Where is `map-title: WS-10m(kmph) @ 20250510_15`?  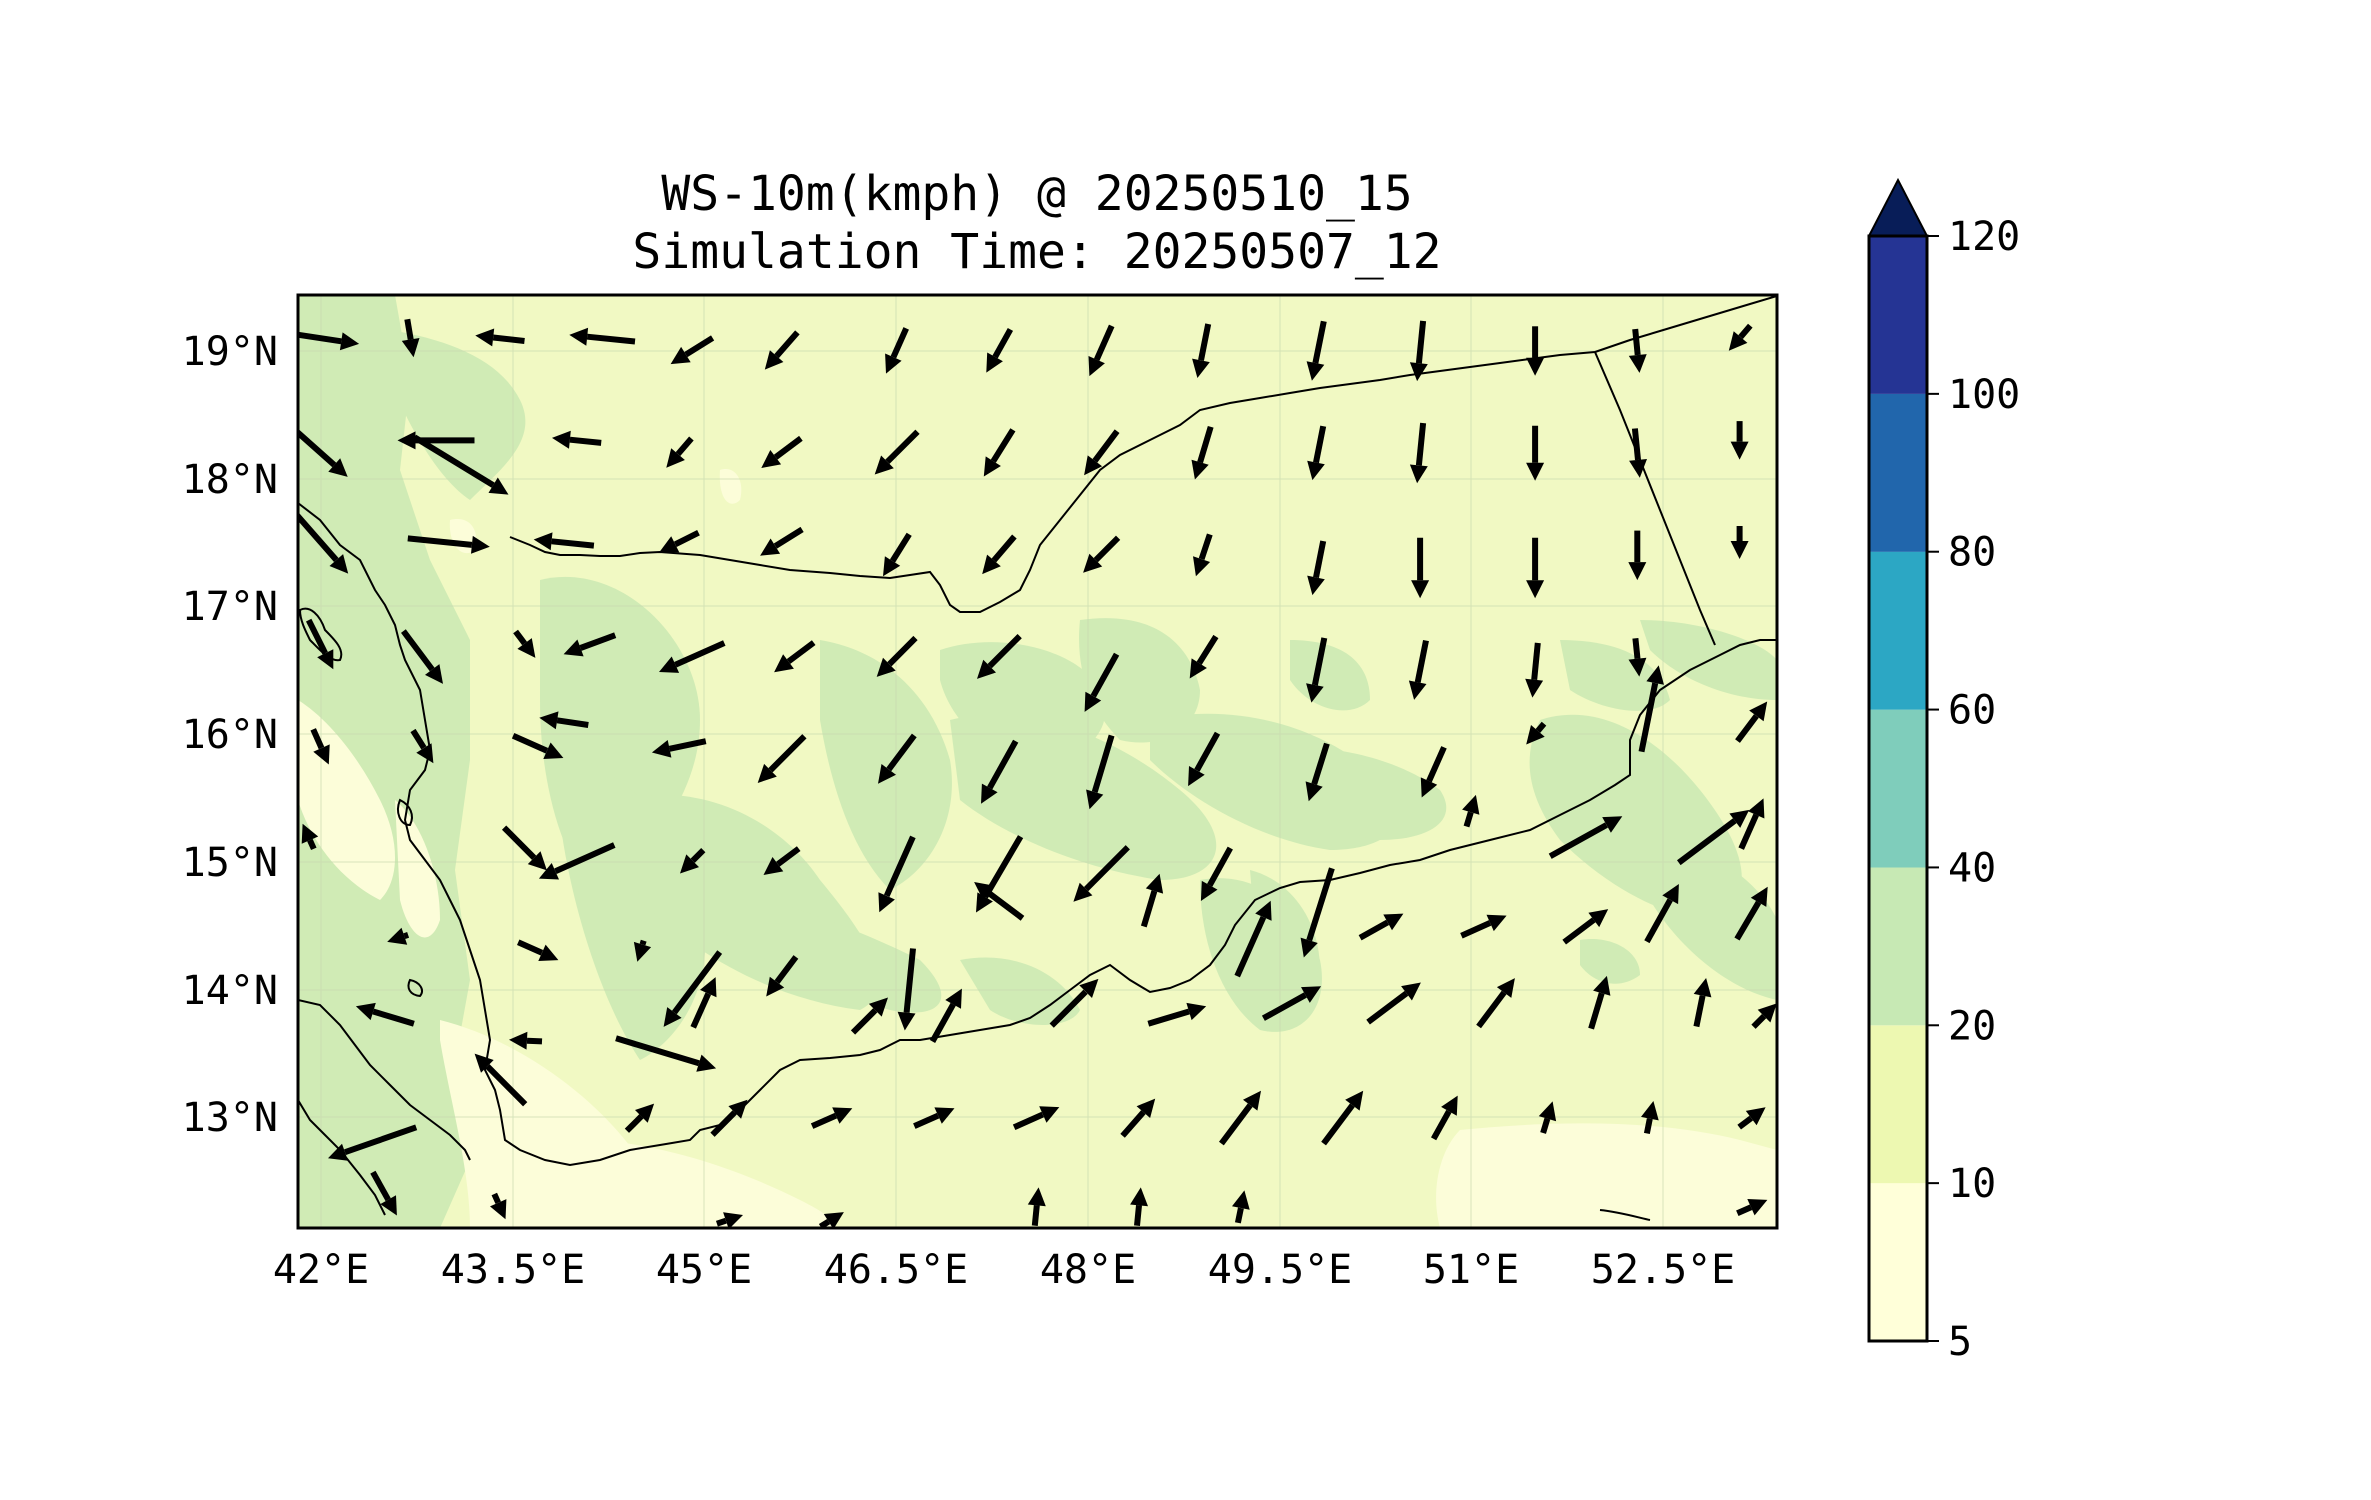 map-title: WS-10m(kmph) @ 20250510_15 is located at coordinates (1036, 194).